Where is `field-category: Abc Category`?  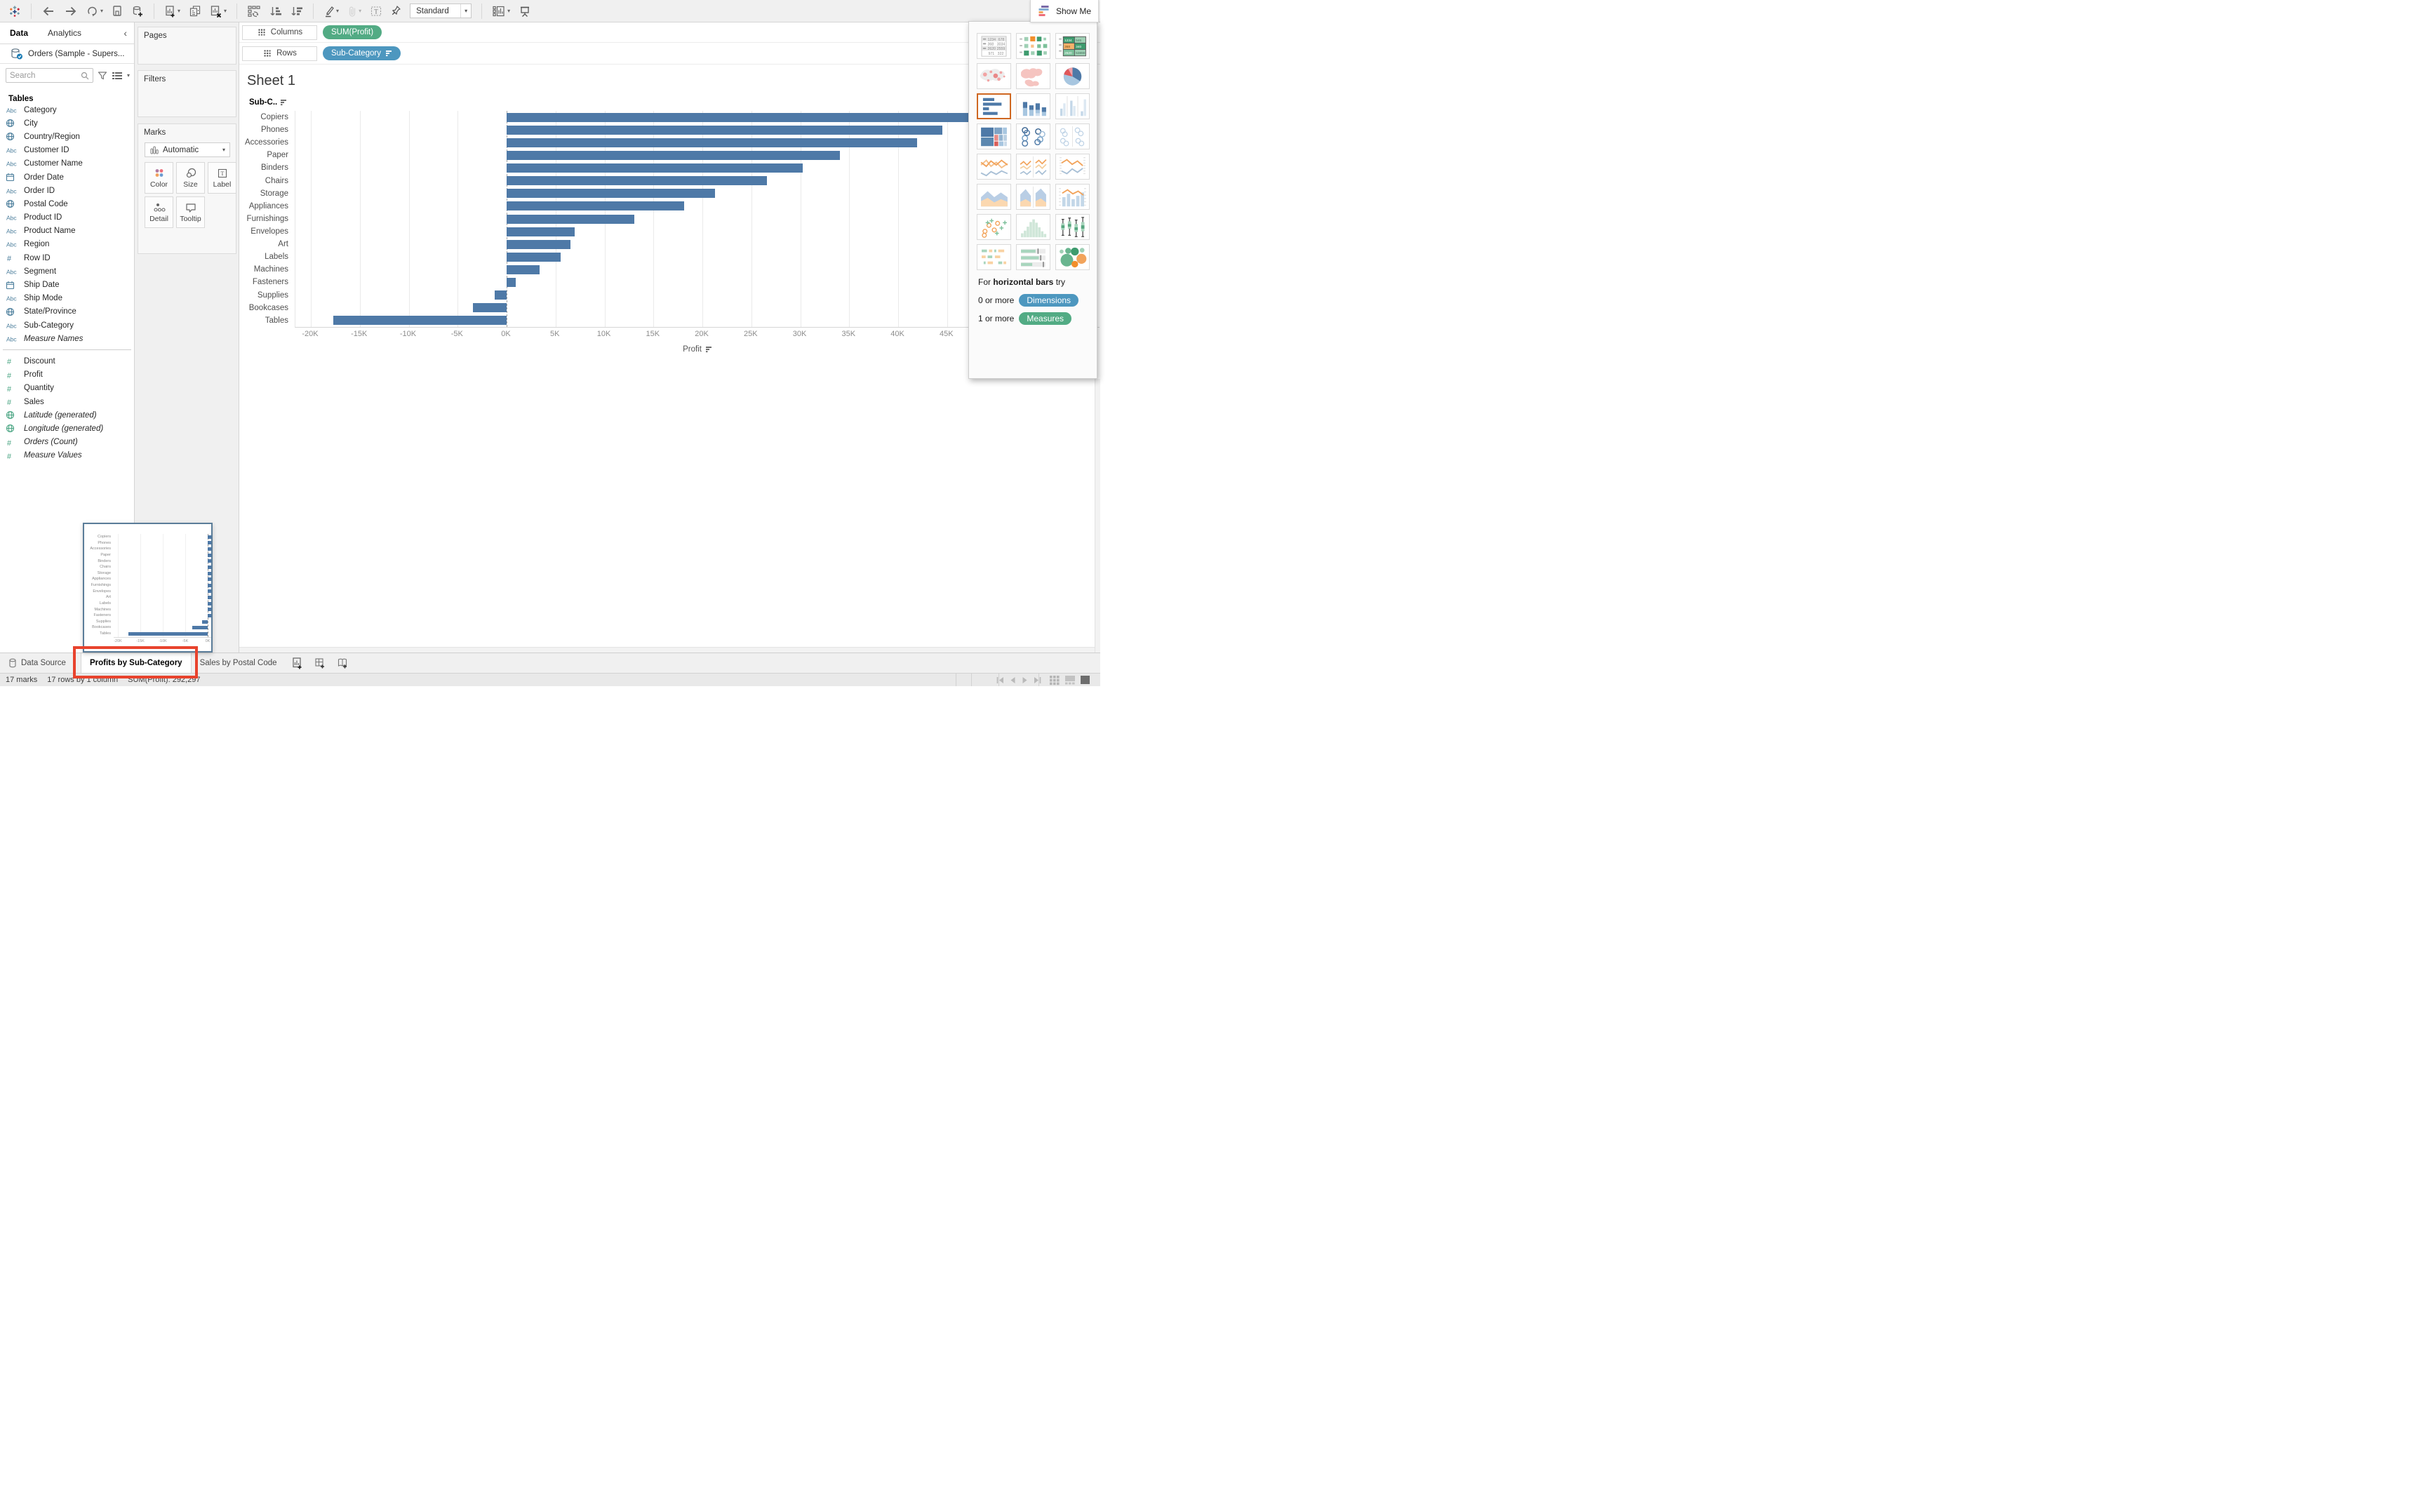 field-category: Abc Category is located at coordinates (31, 109).